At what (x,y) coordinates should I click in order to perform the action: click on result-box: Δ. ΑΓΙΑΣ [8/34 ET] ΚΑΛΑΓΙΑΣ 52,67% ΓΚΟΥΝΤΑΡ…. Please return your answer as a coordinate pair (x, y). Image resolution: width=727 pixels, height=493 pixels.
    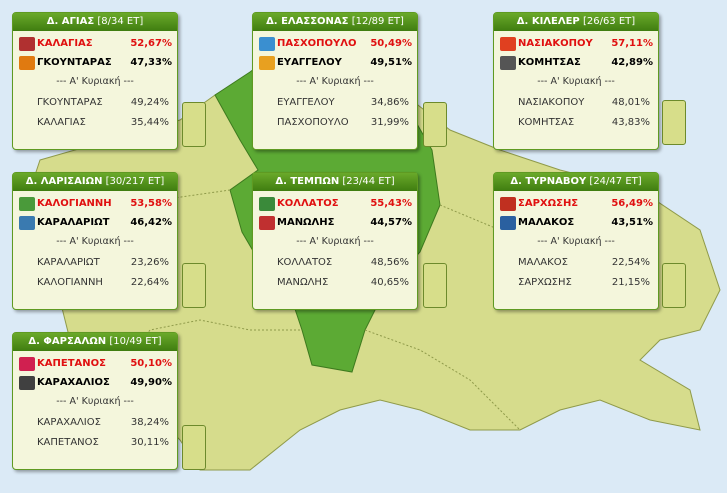
    Looking at the image, I should click on (95, 81).